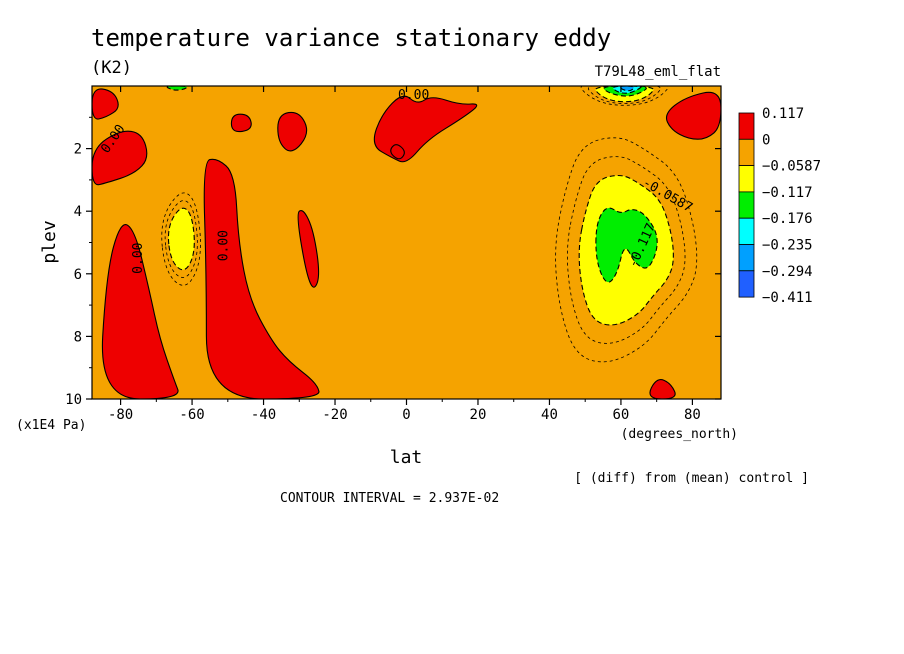 The height and width of the screenshot is (654, 904). I want to click on x-tick-label: 0, so click(406, 415).